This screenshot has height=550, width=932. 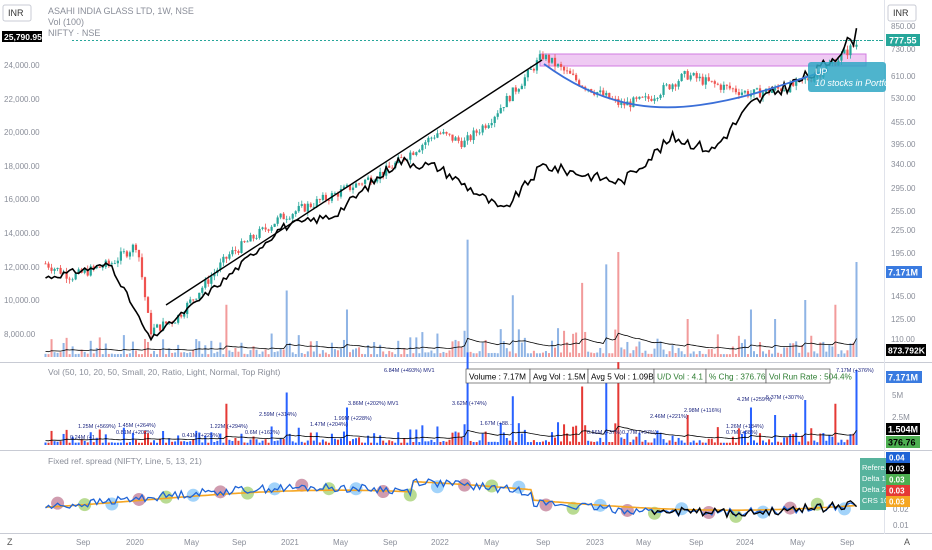 What do you see at coordinates (17, 13) in the screenshot?
I see `currency-left-box` at bounding box center [17, 13].